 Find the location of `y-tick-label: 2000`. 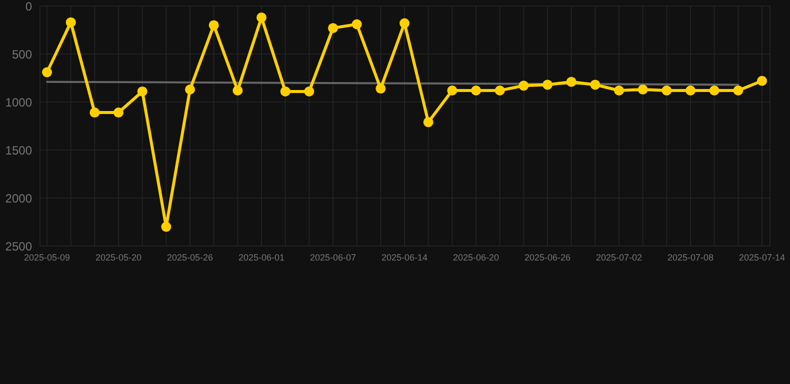

y-tick-label: 2000 is located at coordinates (18, 198).